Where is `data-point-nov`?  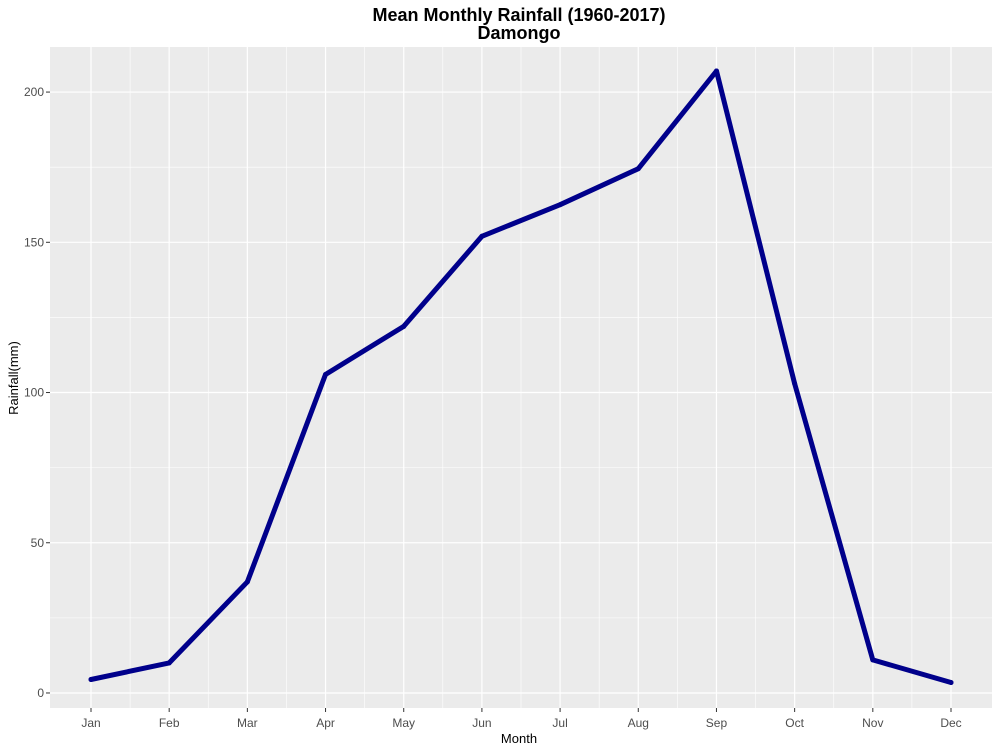 data-point-nov is located at coordinates (873, 660).